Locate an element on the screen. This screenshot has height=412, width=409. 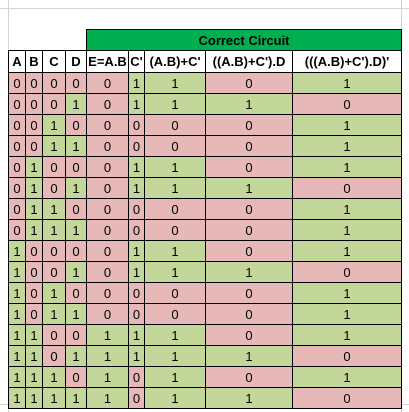
column-header: C' is located at coordinates (136, 61).